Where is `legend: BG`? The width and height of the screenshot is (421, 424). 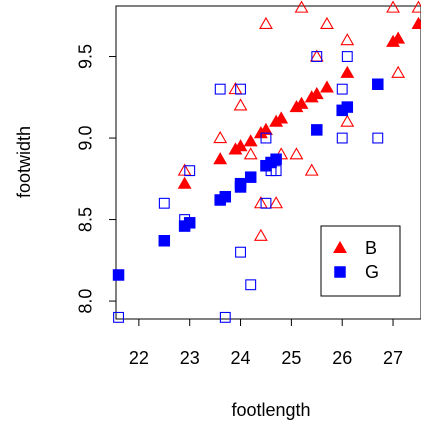 legend: BG is located at coordinates (360, 261).